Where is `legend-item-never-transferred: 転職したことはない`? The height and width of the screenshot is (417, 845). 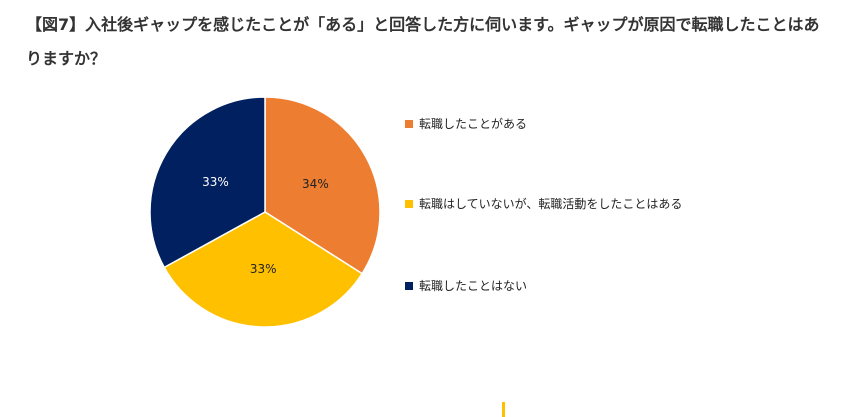
legend-item-never-transferred: 転職したことはない is located at coordinates (466, 285).